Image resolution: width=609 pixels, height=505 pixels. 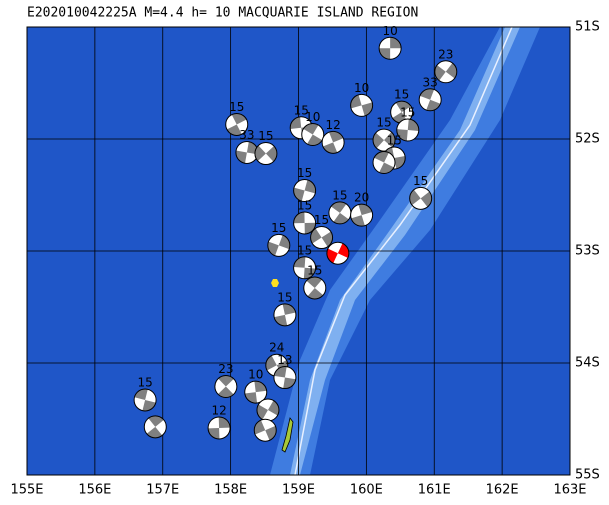 What do you see at coordinates (430, 82) in the screenshot?
I see `depth-label: 33` at bounding box center [430, 82].